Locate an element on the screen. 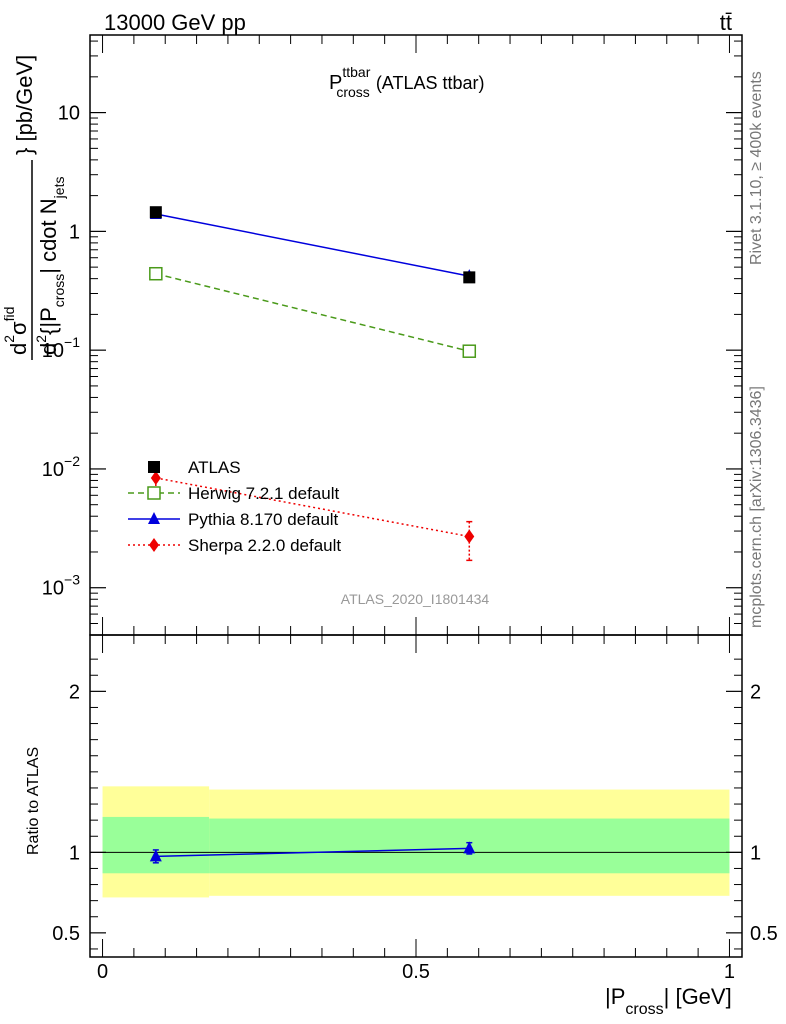 This screenshot has height=1024, width=786. y-axis-label: d2σfid d2{|Pcross| cdot Njets } [pb/GeV] is located at coordinates (34, 207).